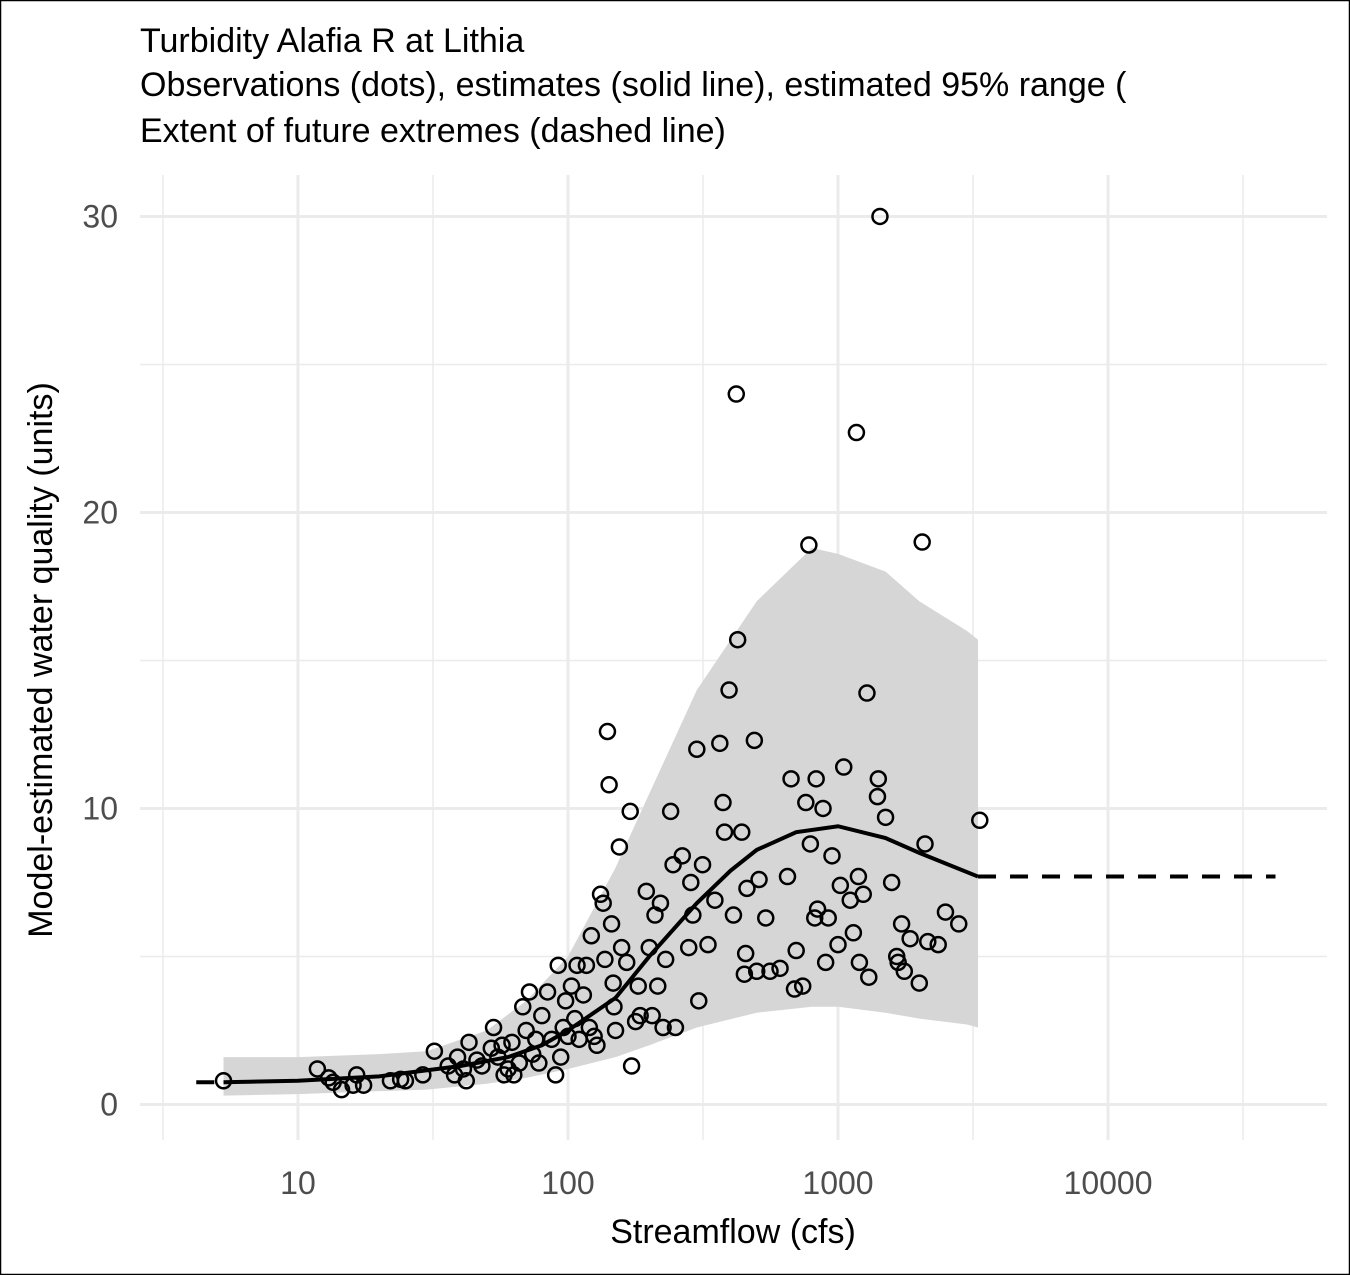 The width and height of the screenshot is (1350, 1275). Describe the element at coordinates (433, 131) in the screenshot. I see `chart-subtitle: Extent of future extremes (dashed line)` at that location.